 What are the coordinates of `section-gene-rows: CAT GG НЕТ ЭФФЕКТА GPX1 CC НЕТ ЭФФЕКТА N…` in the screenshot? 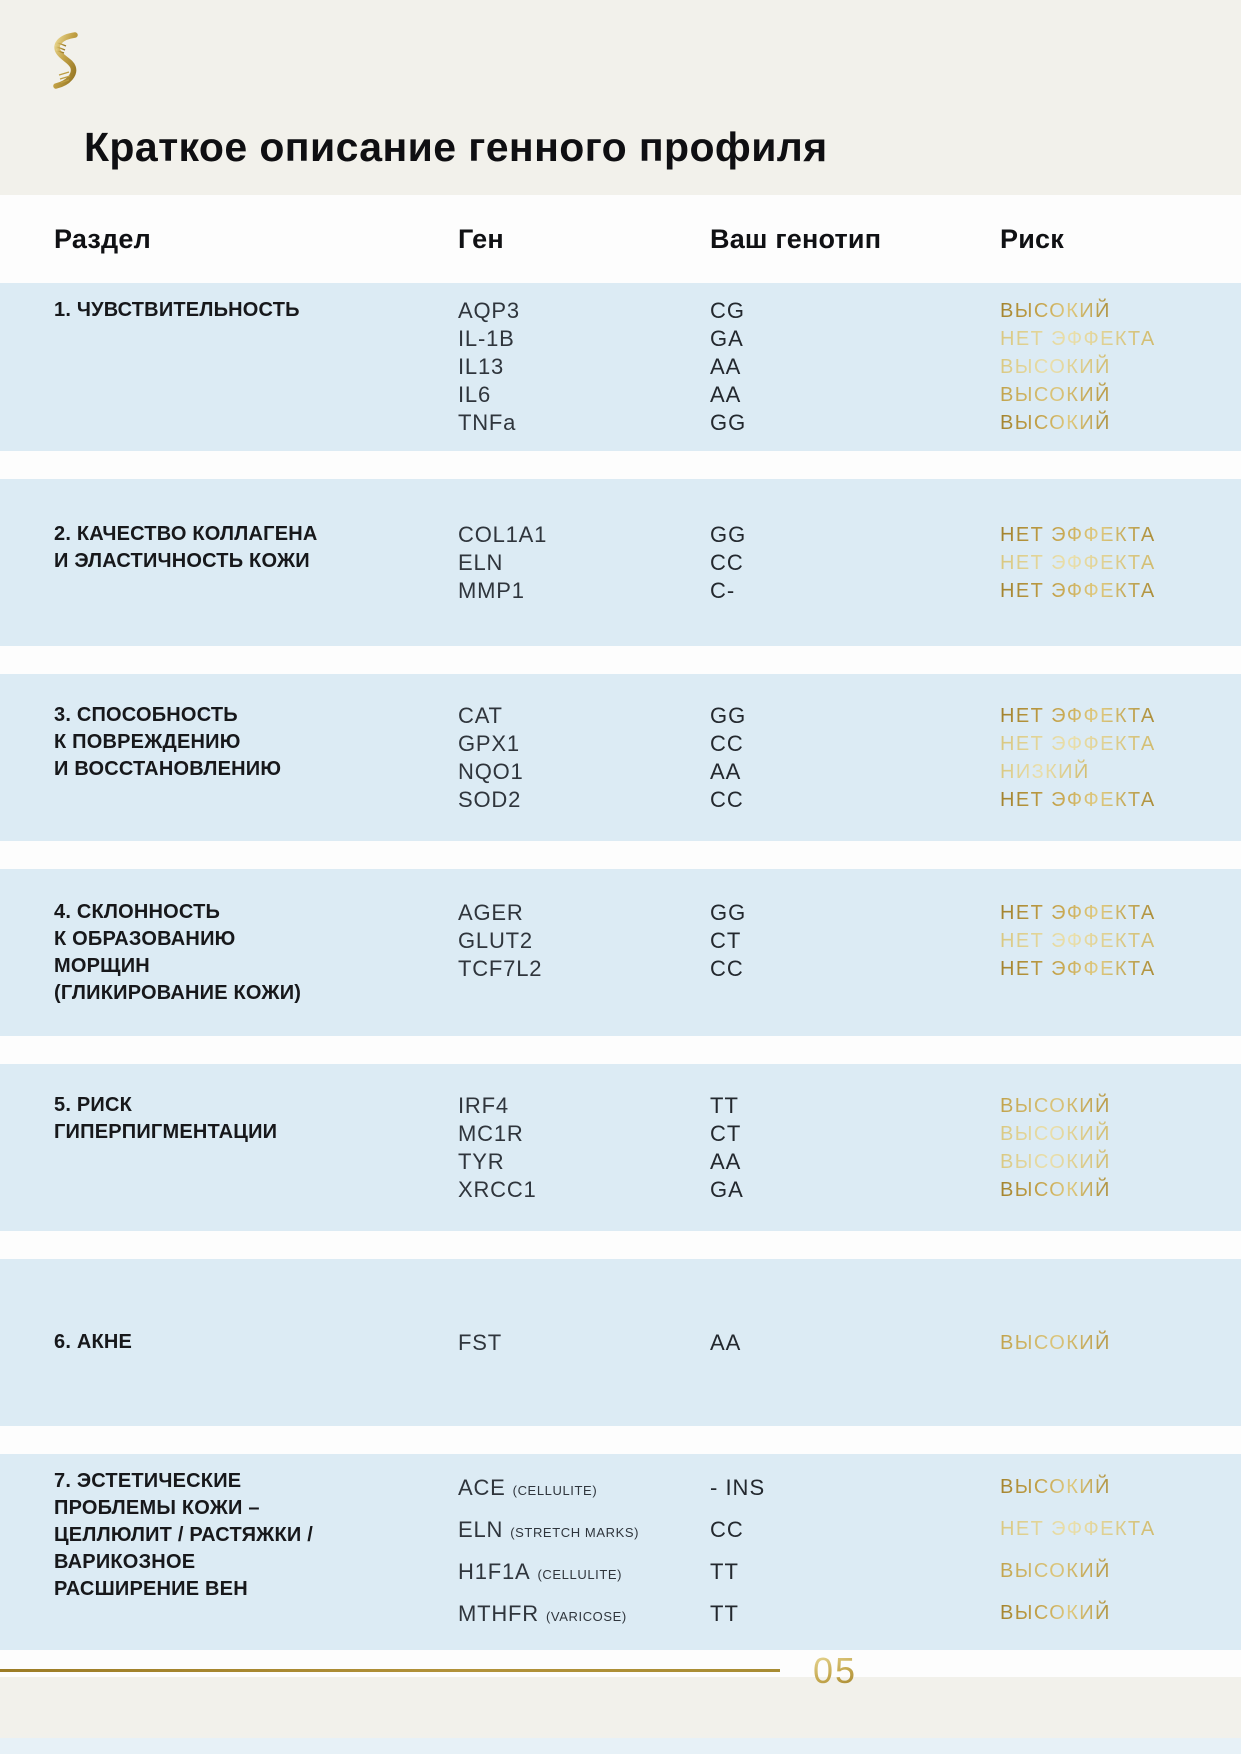 It's located at (849, 758).